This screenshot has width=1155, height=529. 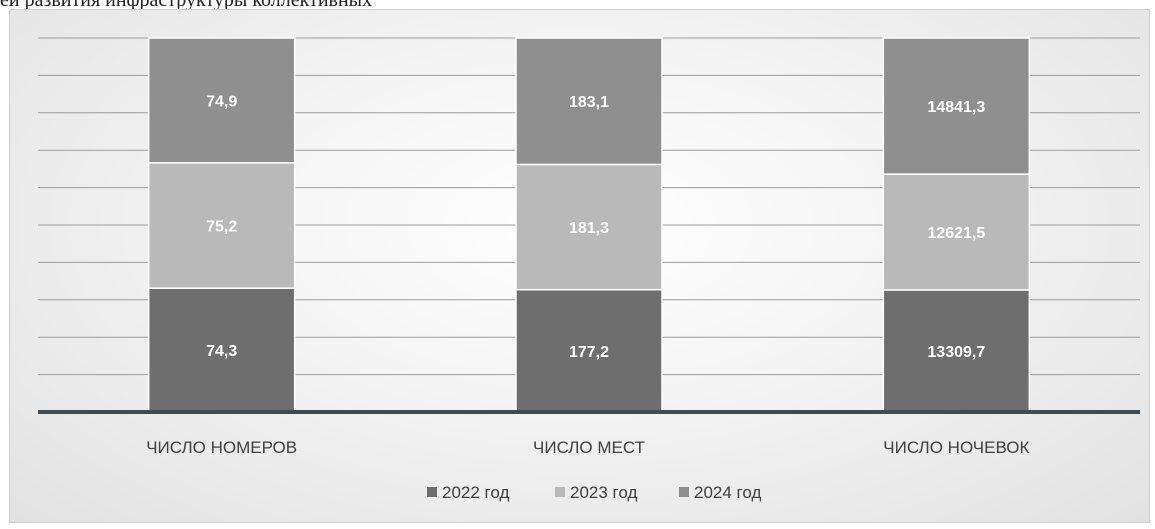 I want to click on legend-label: 2023 год, so click(x=603, y=492).